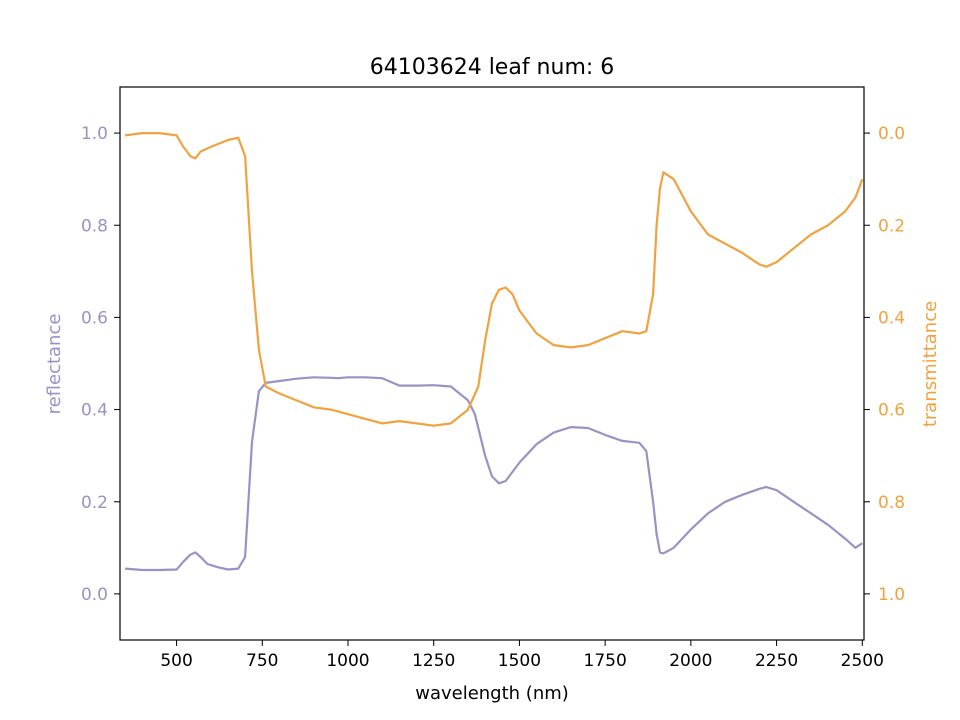  I want to click on y-tick-label-left: 1.0, so click(94, 134).